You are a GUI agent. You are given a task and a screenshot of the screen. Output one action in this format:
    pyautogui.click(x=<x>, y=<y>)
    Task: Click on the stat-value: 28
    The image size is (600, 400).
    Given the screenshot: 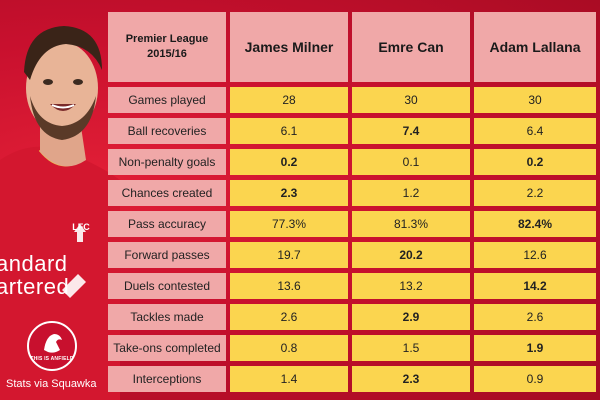 What is the action you would take?
    pyautogui.click(x=289, y=100)
    